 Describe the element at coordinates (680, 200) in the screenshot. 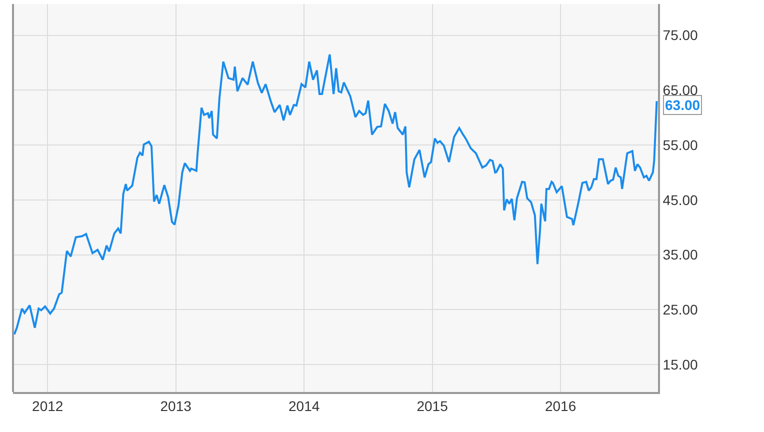

I see `y-tick-label: 45.00` at that location.